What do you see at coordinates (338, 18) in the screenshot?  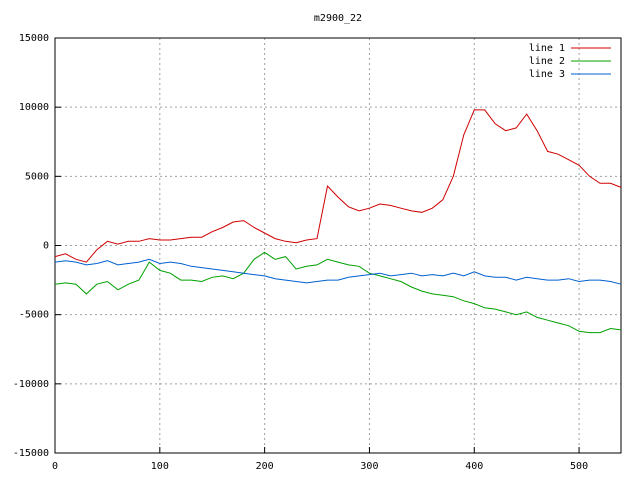 I see `chart-title: m2900_22` at bounding box center [338, 18].